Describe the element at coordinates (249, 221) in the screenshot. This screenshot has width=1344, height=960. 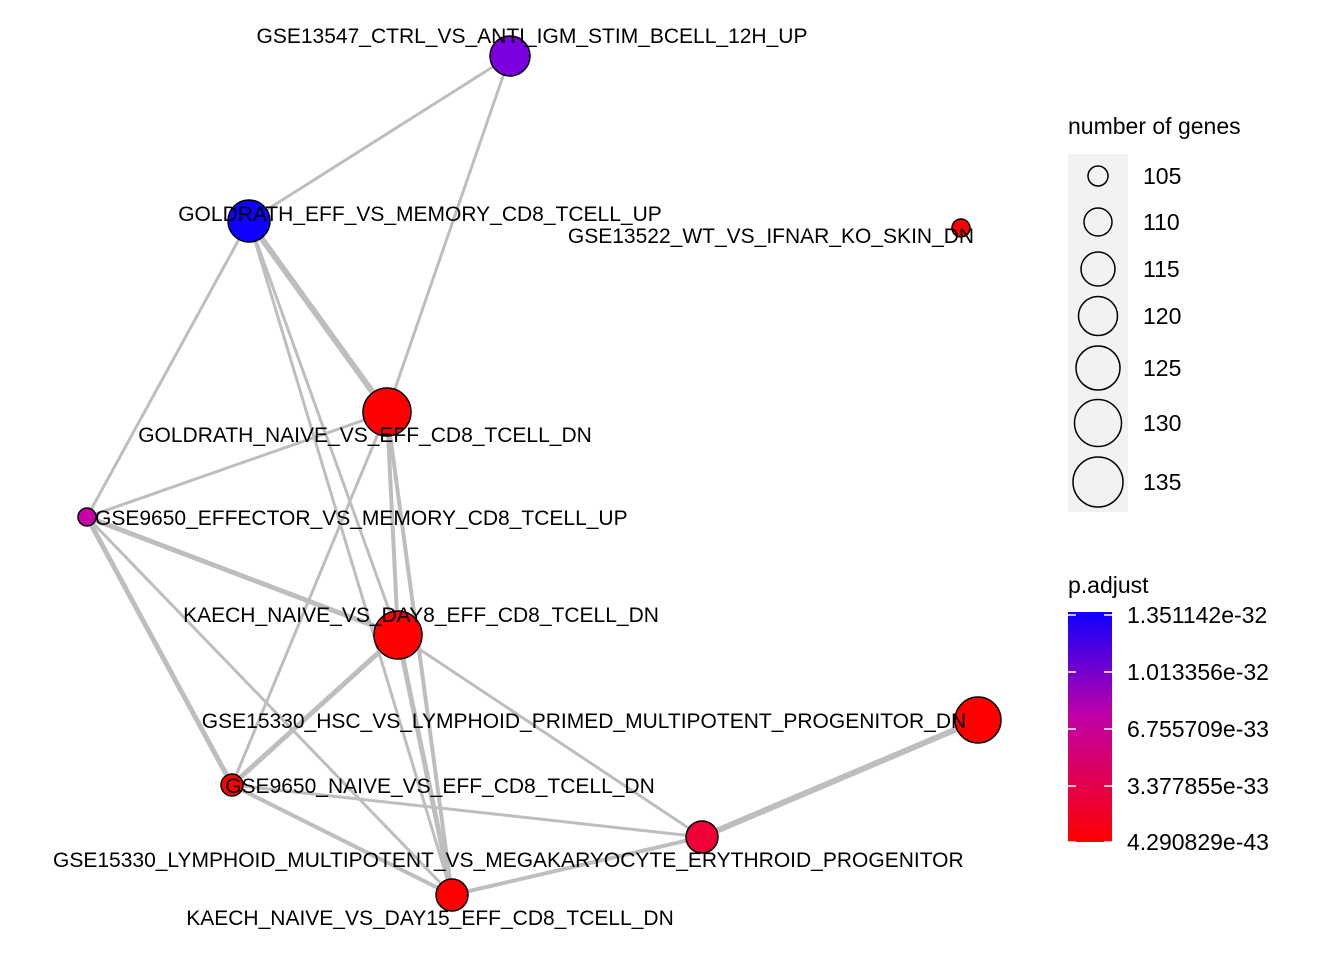
I see `node-n2` at that location.